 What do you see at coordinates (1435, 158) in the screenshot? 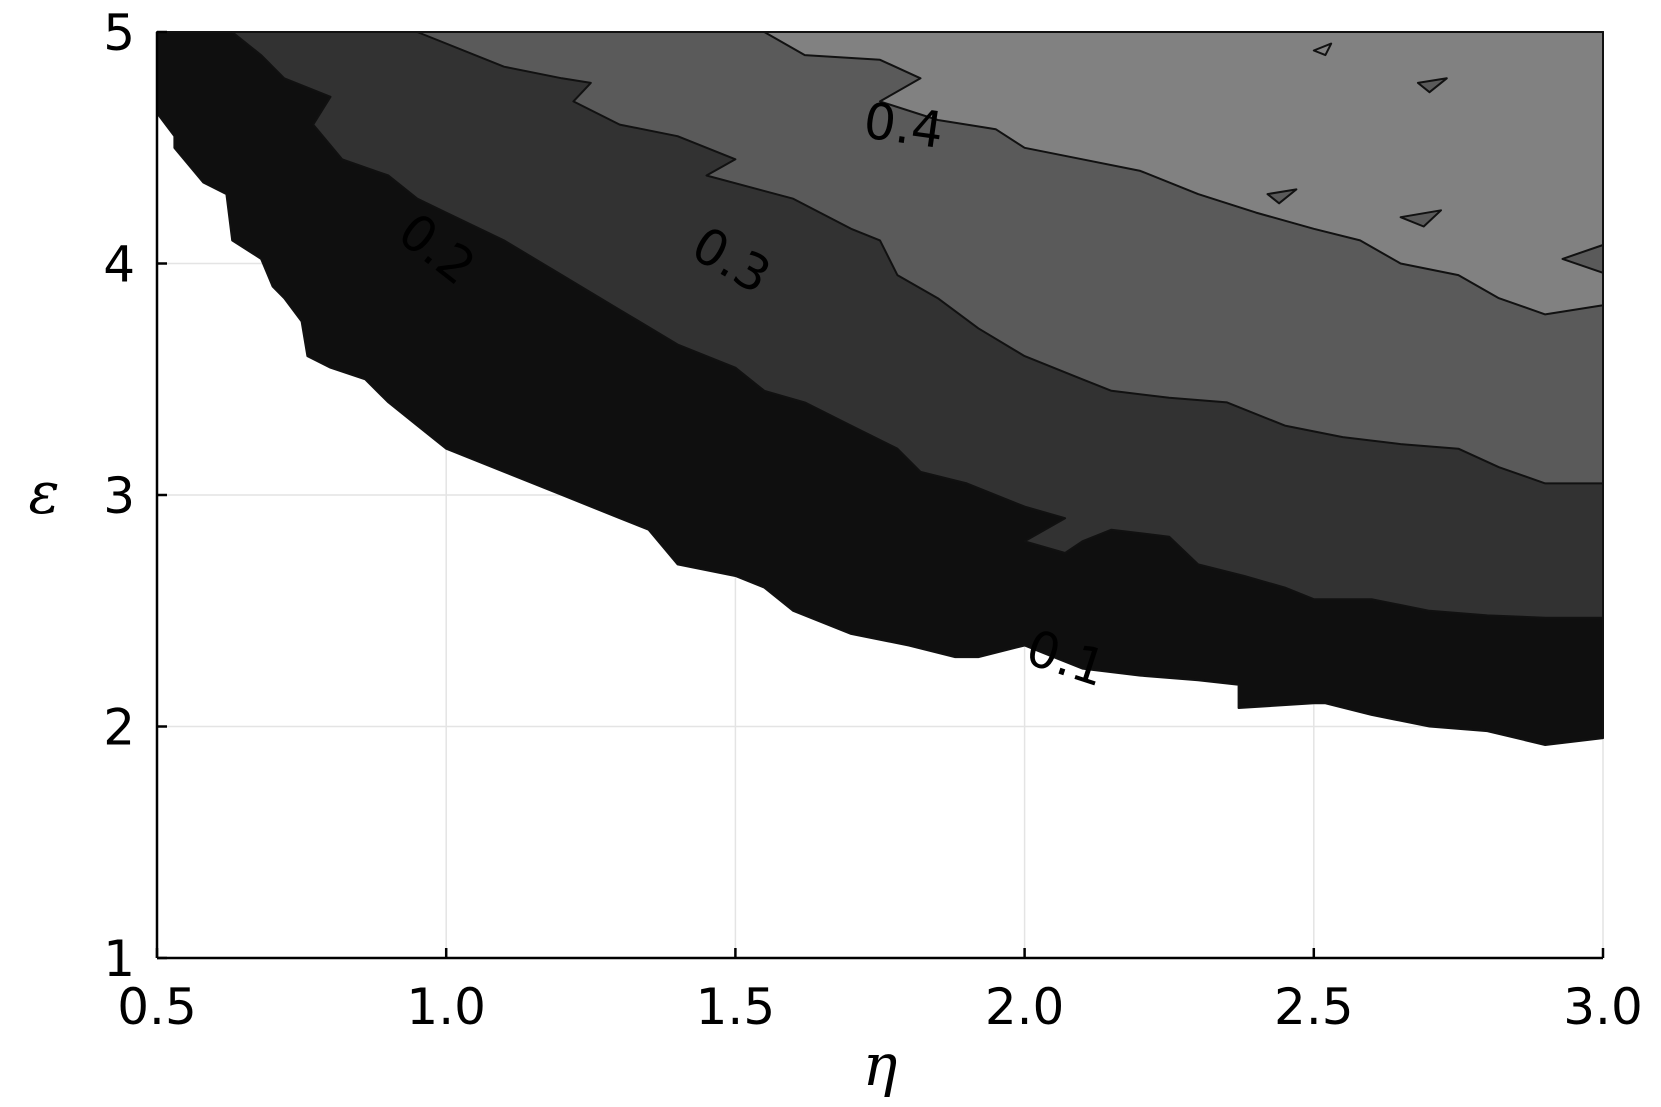
I see `contour-islands` at bounding box center [1435, 158].